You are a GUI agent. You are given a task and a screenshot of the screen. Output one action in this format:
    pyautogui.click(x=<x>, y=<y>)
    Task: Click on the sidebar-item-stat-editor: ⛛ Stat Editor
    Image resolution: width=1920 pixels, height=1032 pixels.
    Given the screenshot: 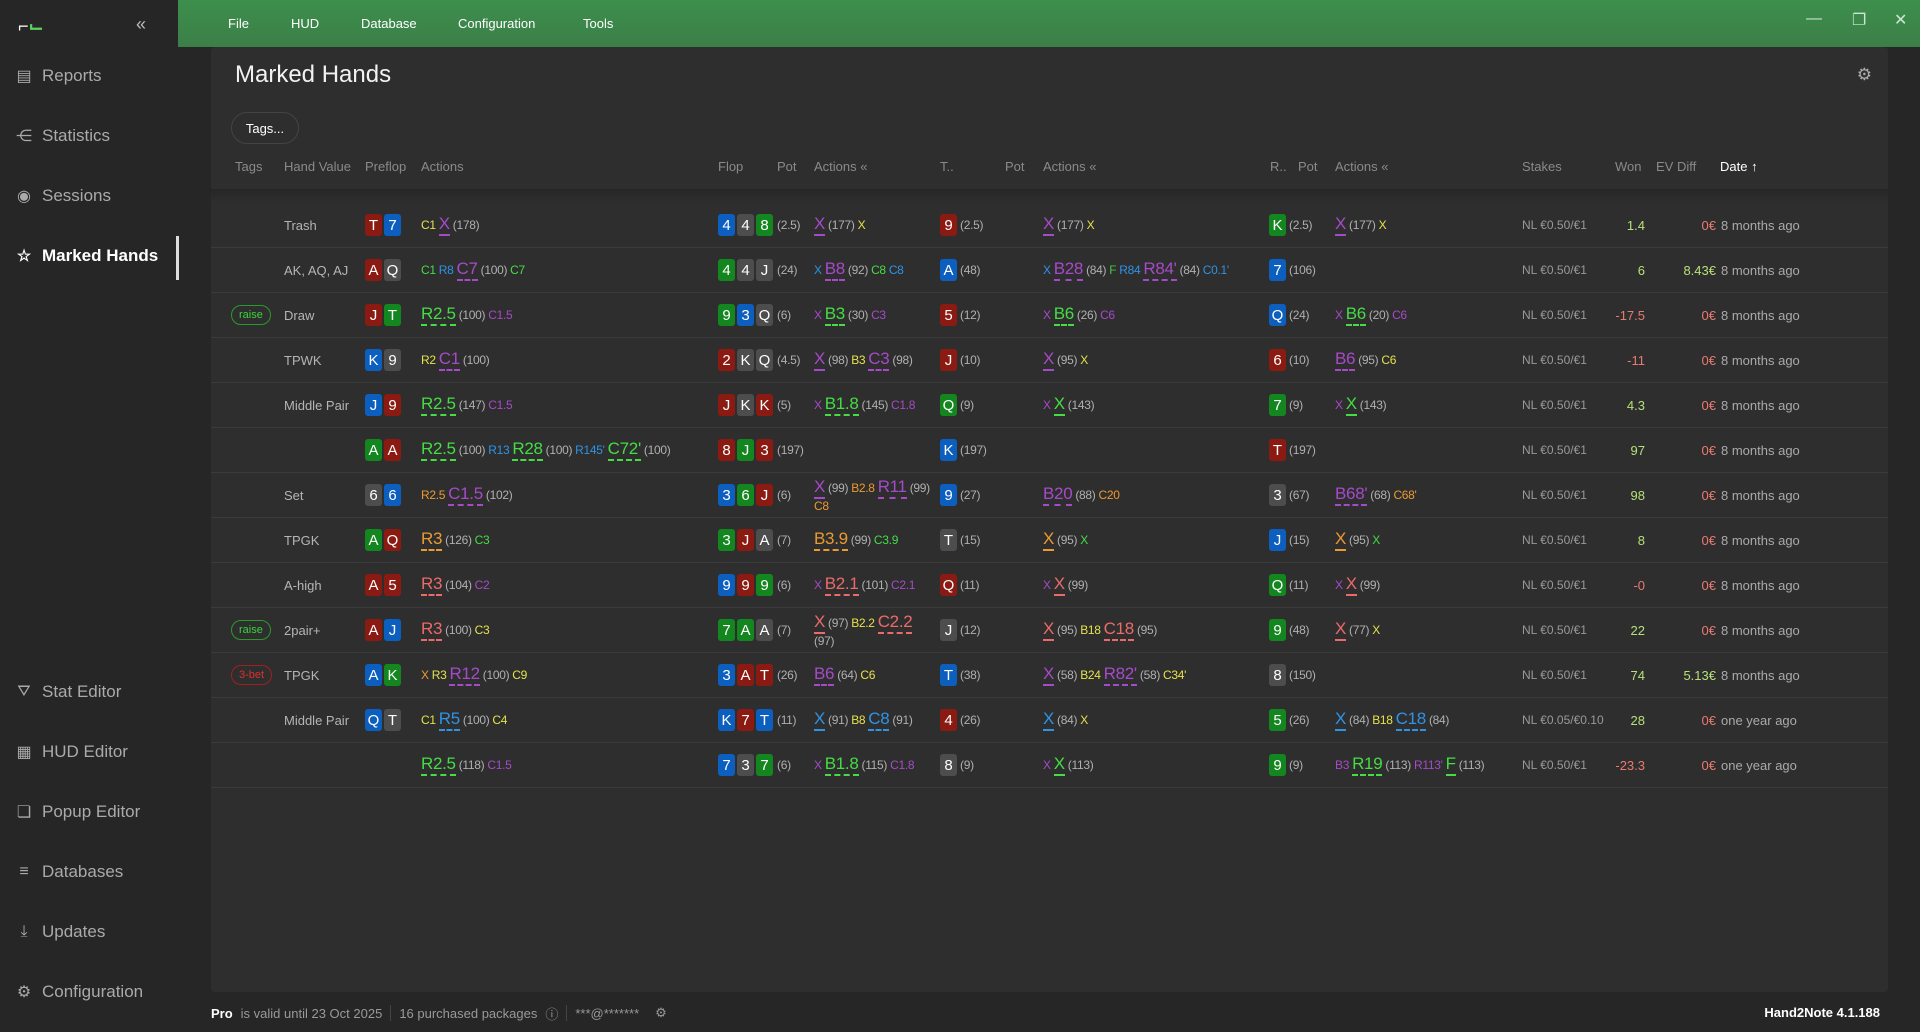 What is the action you would take?
    pyautogui.click(x=67, y=692)
    